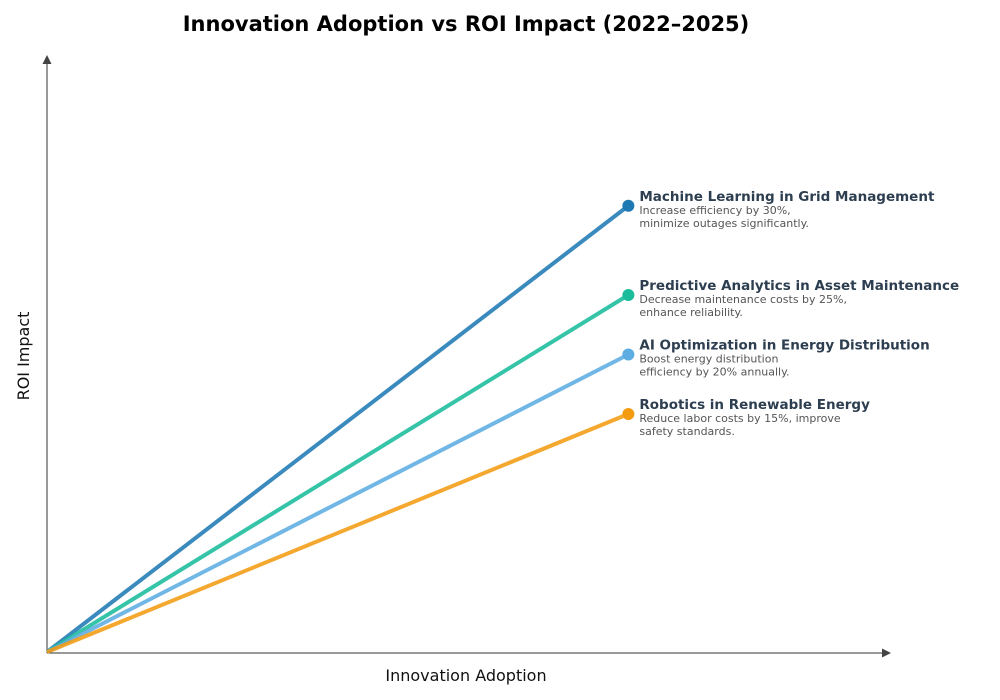 The image size is (1000, 700). What do you see at coordinates (784, 346) in the screenshot?
I see `series-label: AI Optimization in Energy Distribution` at bounding box center [784, 346].